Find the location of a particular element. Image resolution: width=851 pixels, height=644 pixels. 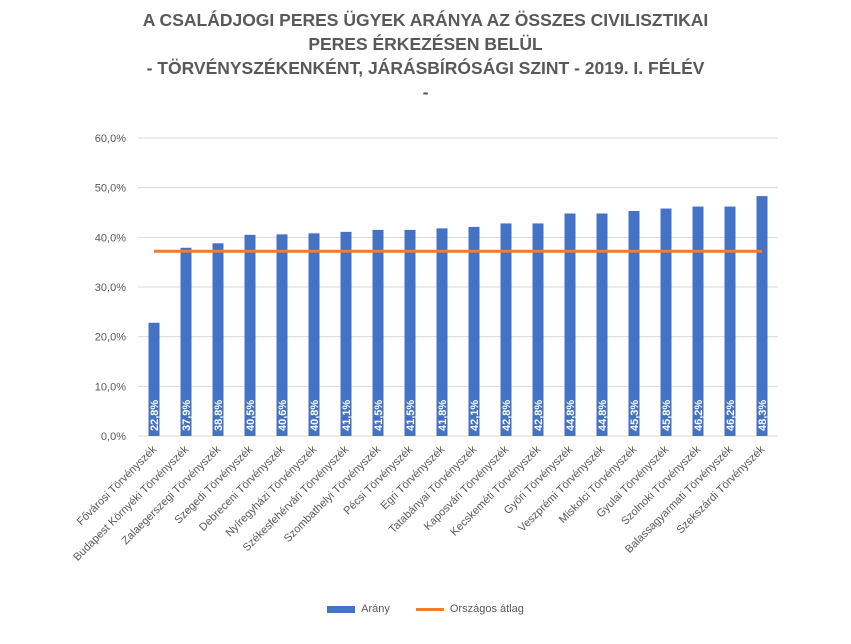

data-label: 42,1% is located at coordinates (475, 415).